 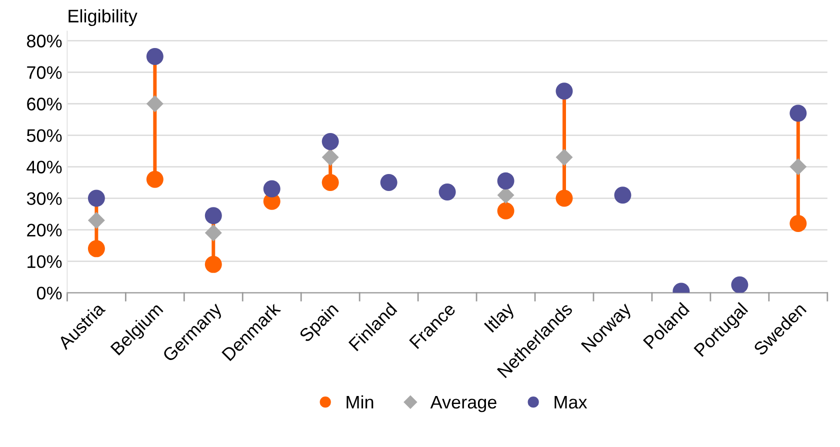 I want to click on y-tick-label: 10%, so click(x=45, y=261).